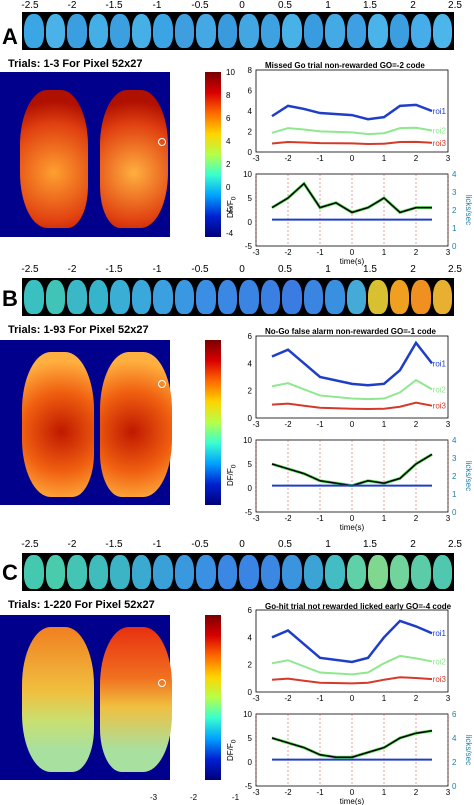 This screenshot has width=474, height=805. Describe the element at coordinates (30, 5) in the screenshot. I see `strip-tick: -2.5` at that location.